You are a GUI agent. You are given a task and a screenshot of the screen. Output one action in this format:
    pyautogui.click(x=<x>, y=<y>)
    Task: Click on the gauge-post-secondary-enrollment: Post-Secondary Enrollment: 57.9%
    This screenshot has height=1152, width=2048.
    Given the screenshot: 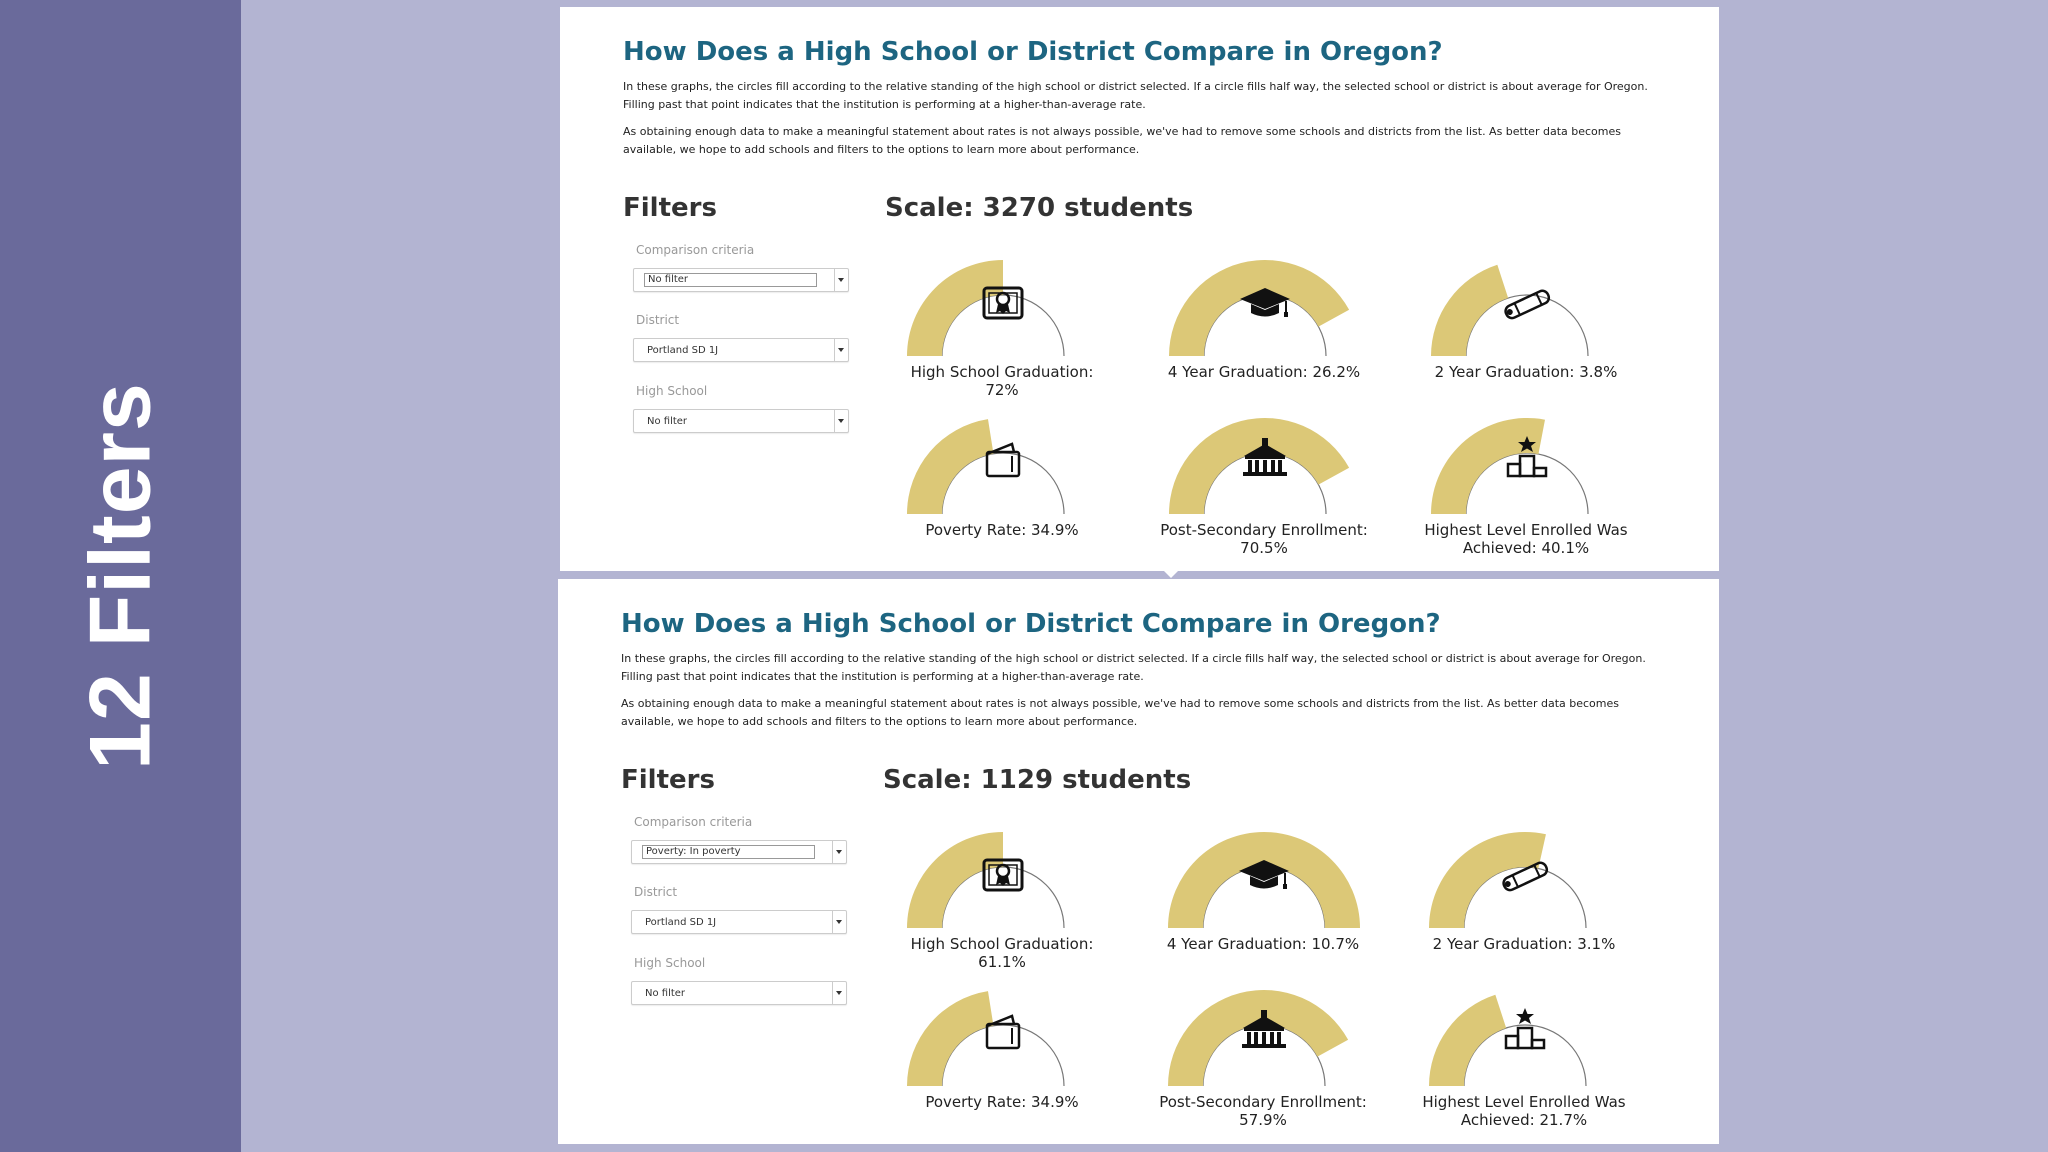 What is the action you would take?
    pyautogui.click(x=1263, y=1051)
    